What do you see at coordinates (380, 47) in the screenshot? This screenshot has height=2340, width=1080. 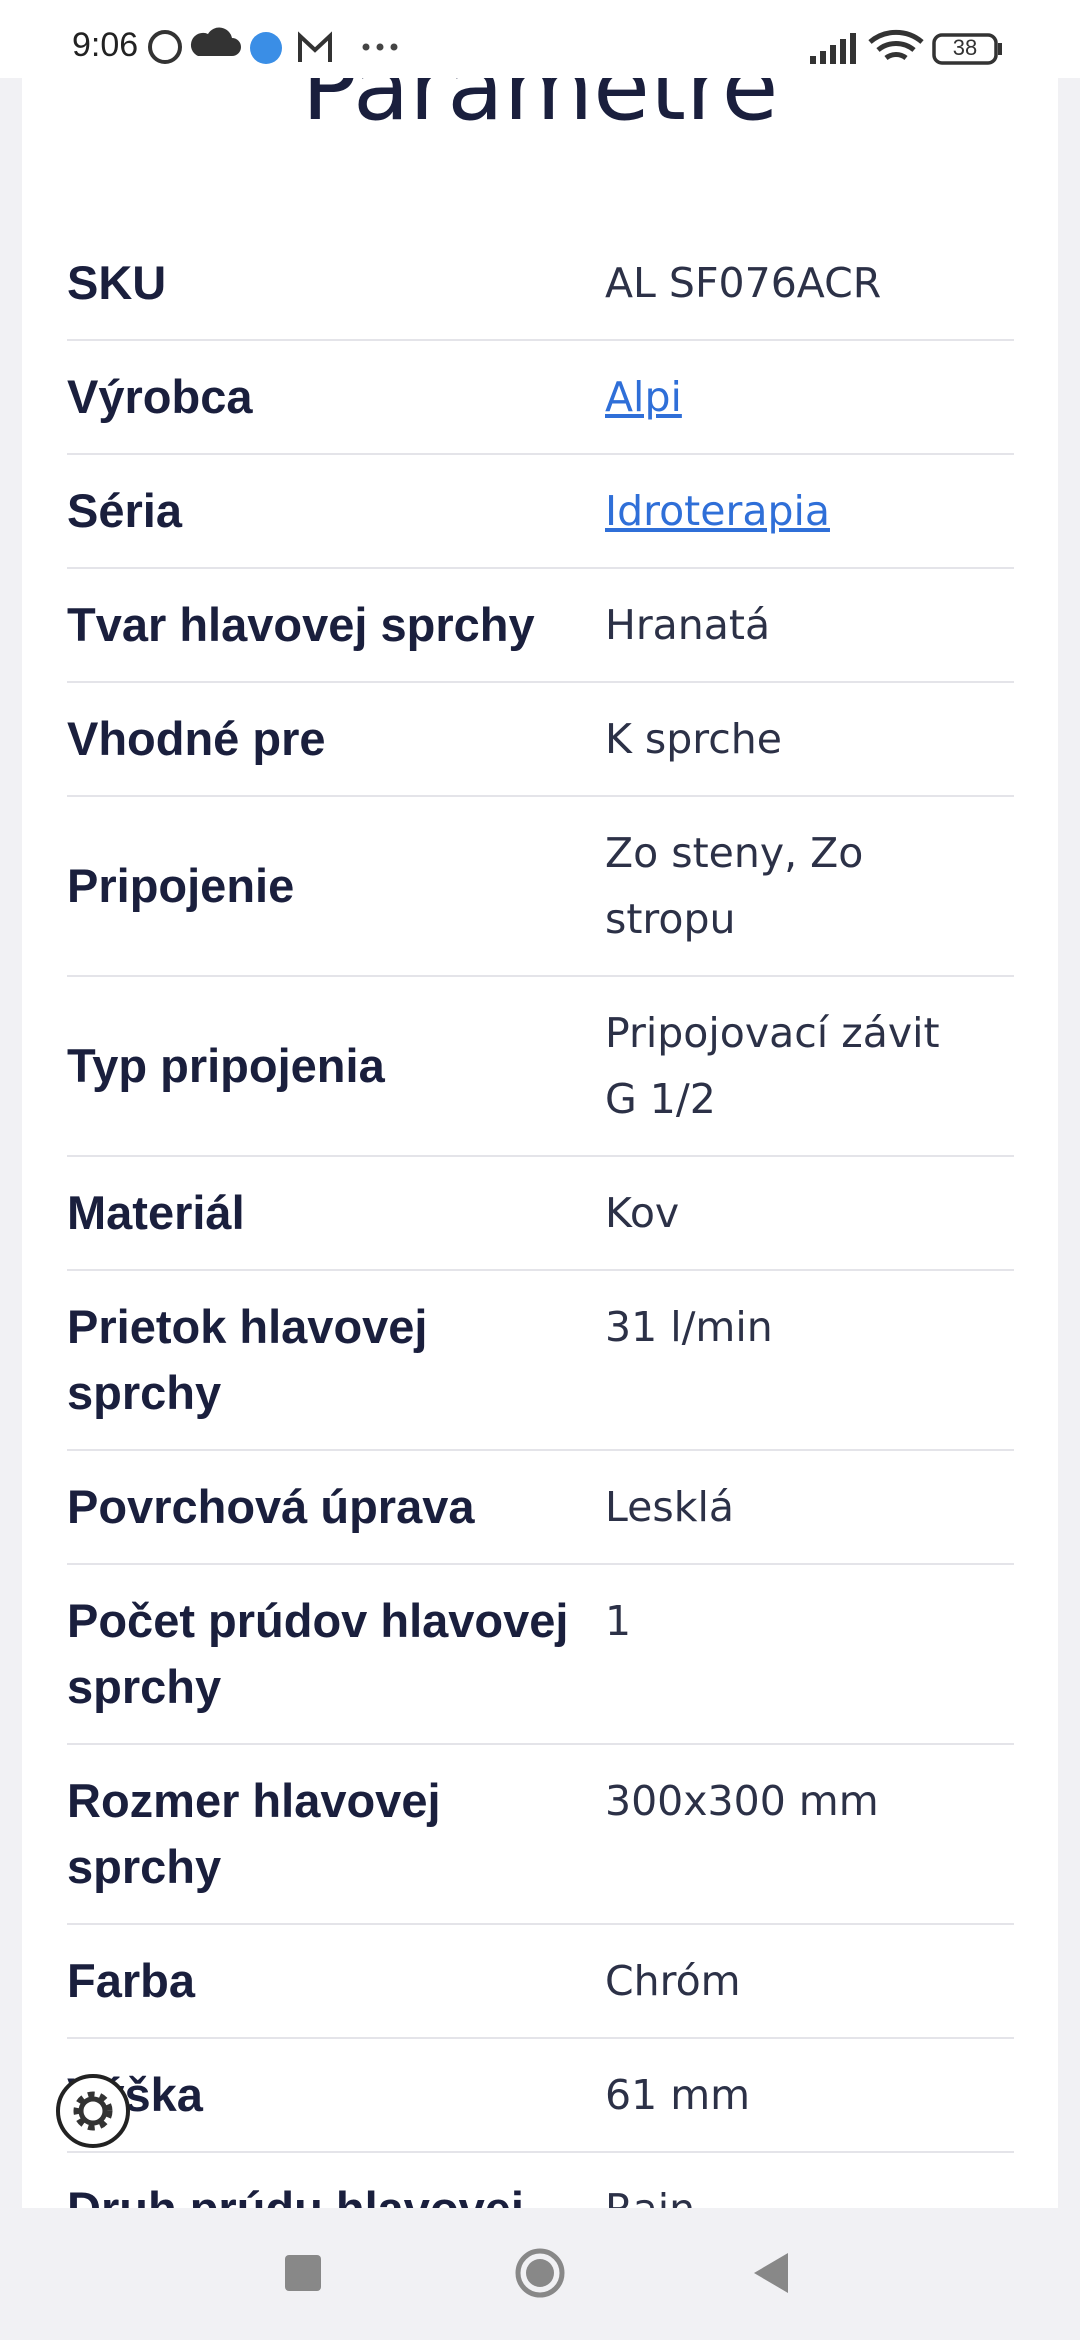 I see `more-icon` at bounding box center [380, 47].